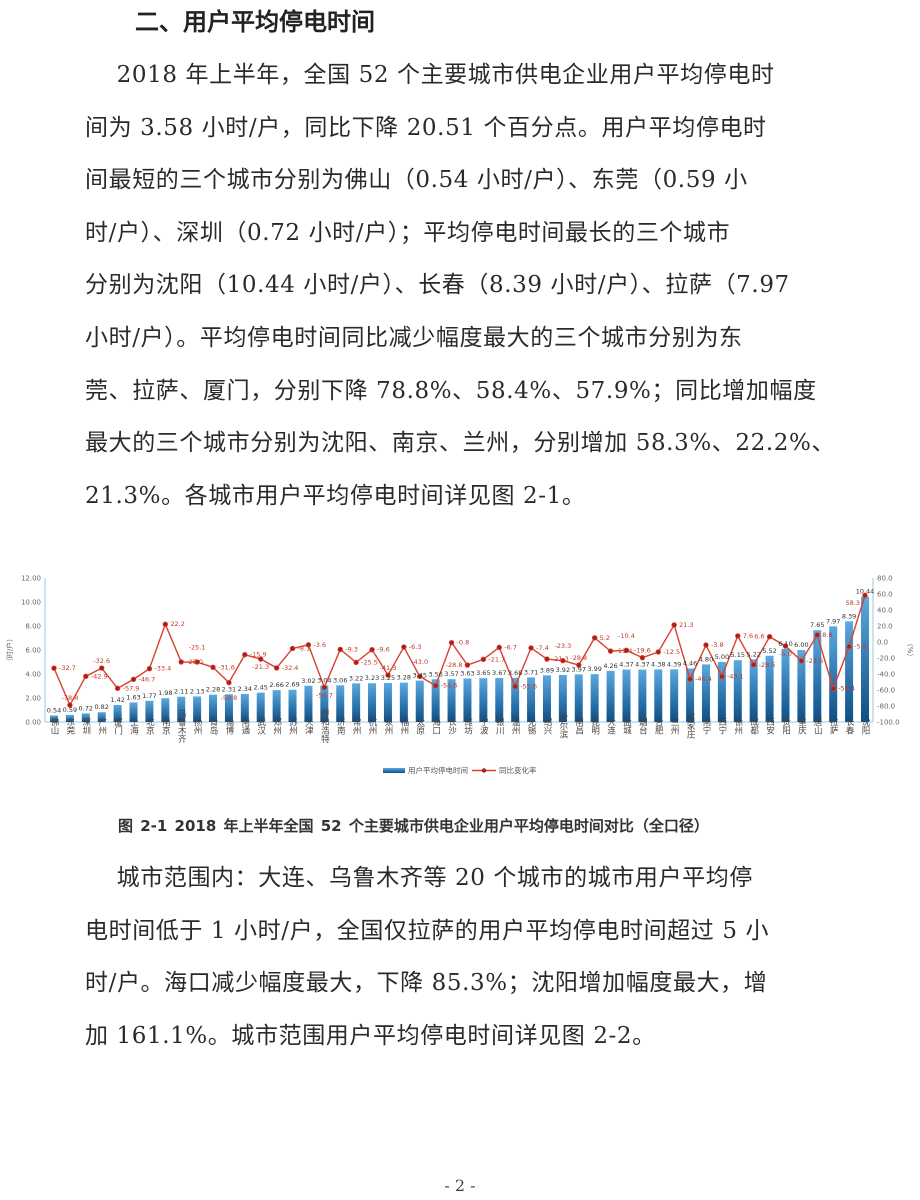 The image size is (920, 1200). I want to click on left-tick-label: 4.00, so click(33, 675).